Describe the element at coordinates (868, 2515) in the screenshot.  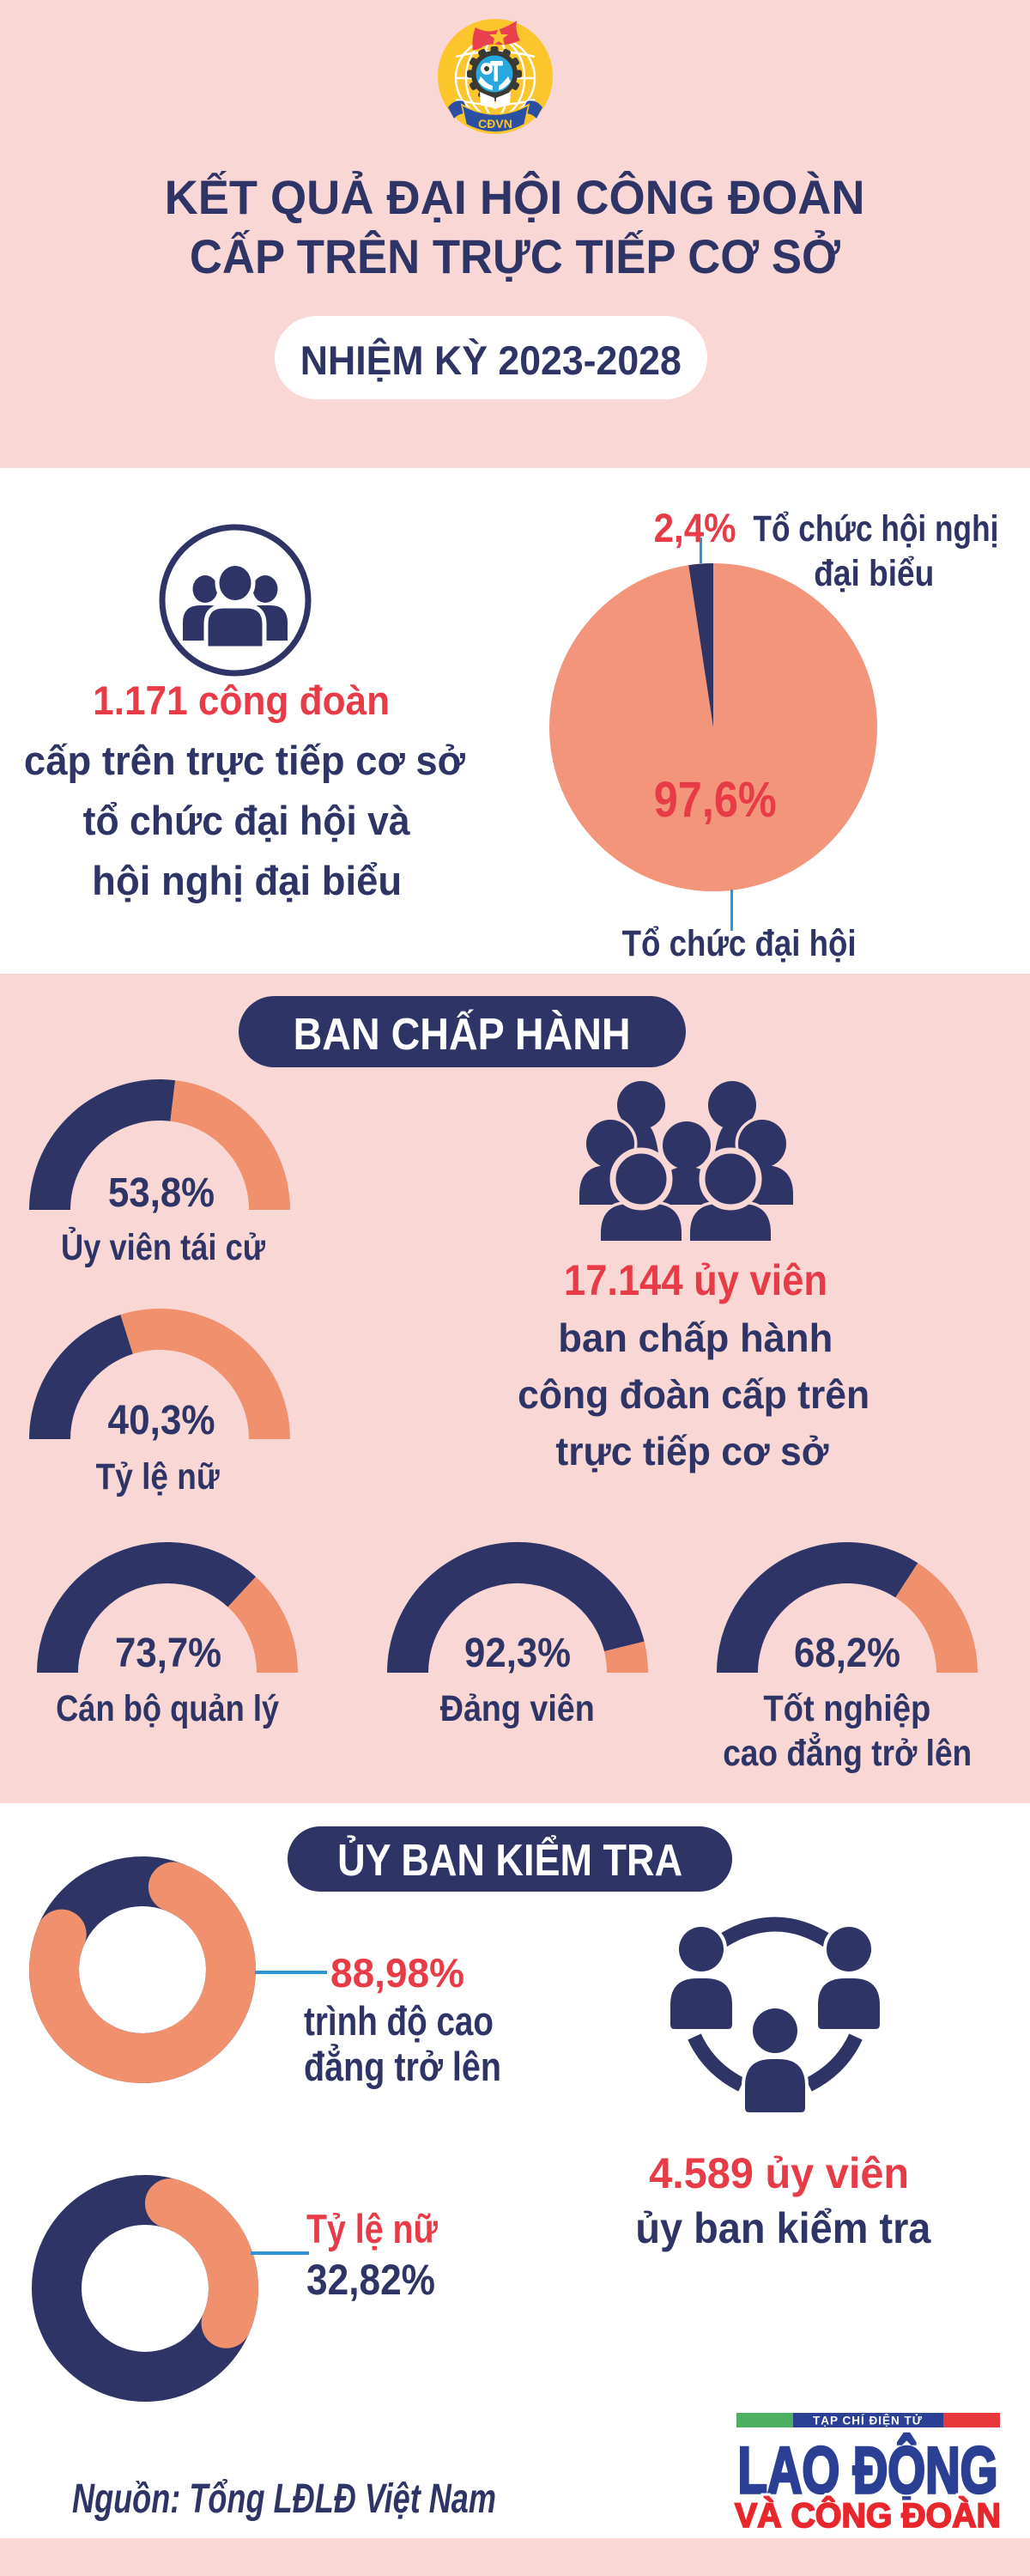
I see `svg-text: VÀ CÔNG ĐOÀN` at that location.